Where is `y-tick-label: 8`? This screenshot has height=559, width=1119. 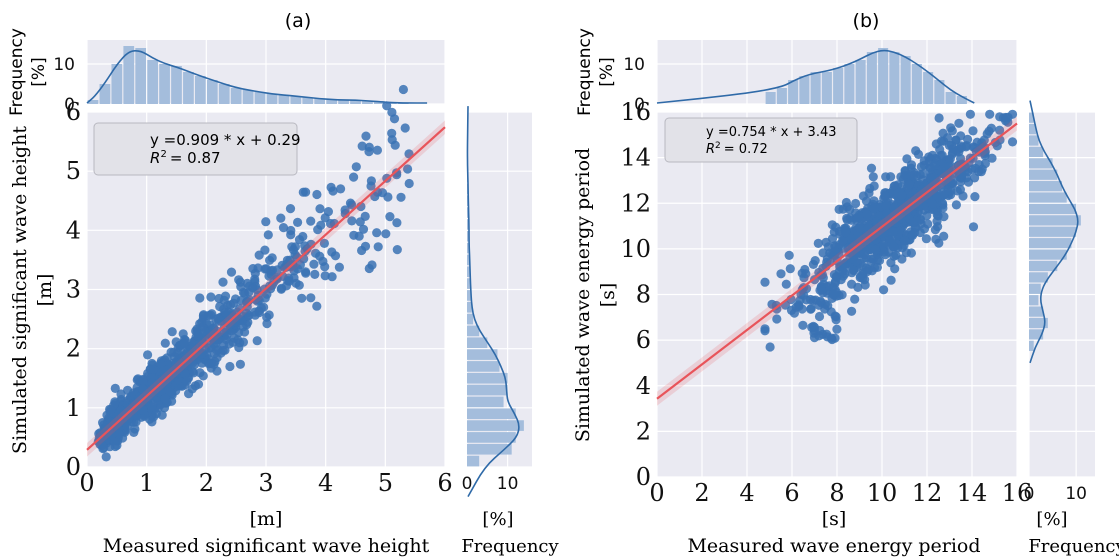 y-tick-label: 8 is located at coordinates (643, 295).